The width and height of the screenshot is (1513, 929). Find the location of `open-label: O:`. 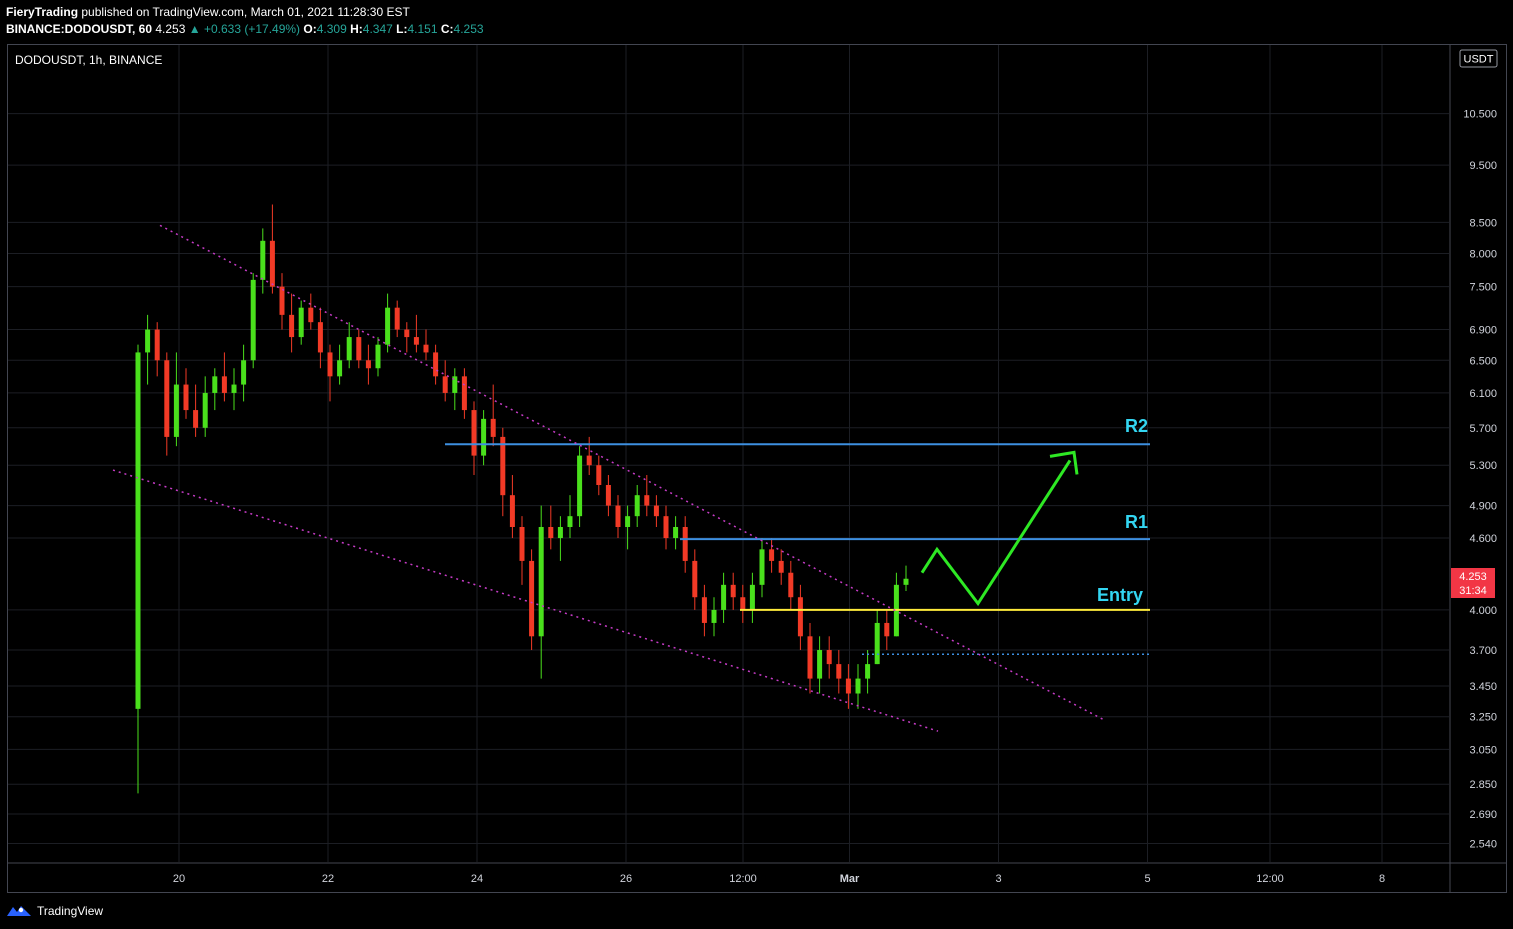

open-label: O: is located at coordinates (310, 29).